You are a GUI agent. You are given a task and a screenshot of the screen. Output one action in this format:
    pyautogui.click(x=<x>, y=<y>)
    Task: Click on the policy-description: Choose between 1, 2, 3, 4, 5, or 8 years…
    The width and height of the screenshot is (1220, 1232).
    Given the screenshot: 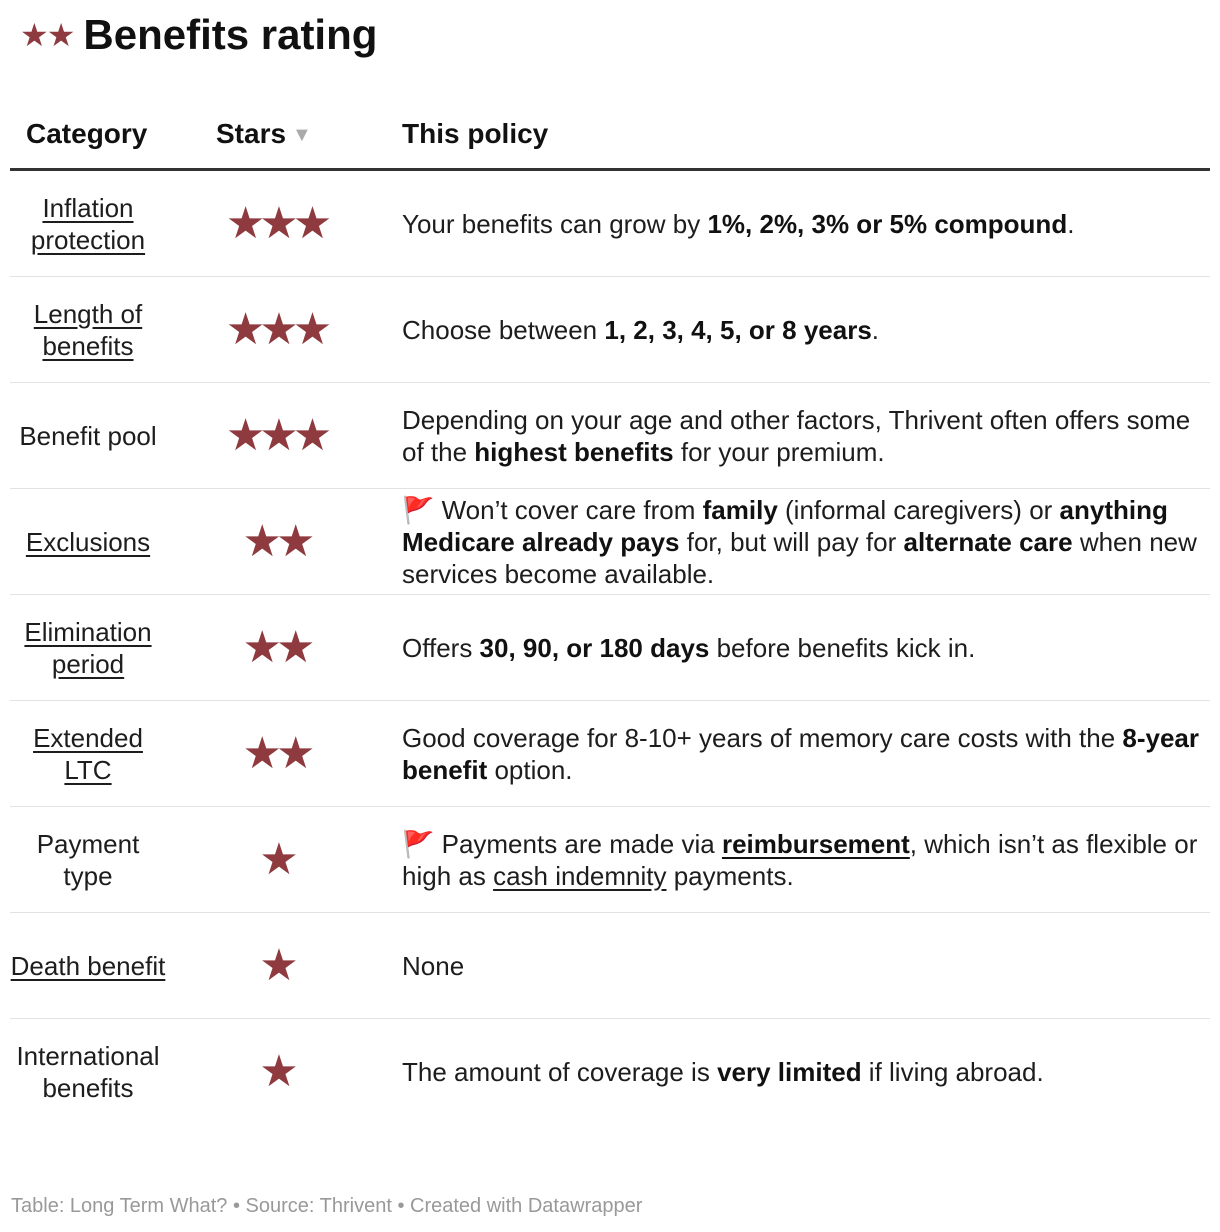 What is the action you would take?
    pyautogui.click(x=798, y=329)
    